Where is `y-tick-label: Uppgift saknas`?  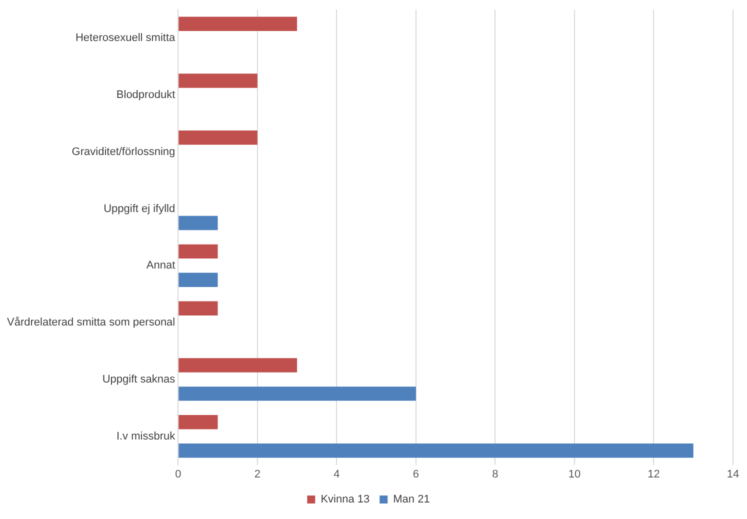
y-tick-label: Uppgift saknas is located at coordinates (139, 379).